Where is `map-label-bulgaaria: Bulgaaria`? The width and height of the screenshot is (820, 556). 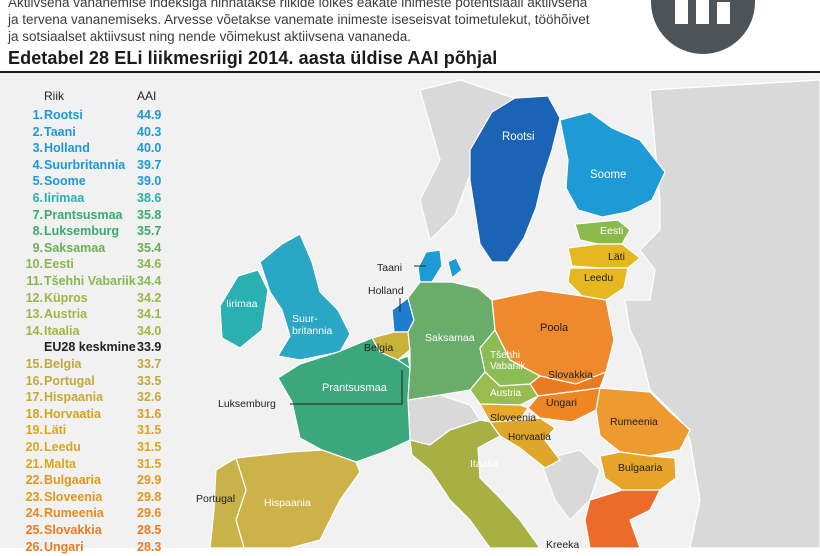 map-label-bulgaaria: Bulgaaria is located at coordinates (640, 468).